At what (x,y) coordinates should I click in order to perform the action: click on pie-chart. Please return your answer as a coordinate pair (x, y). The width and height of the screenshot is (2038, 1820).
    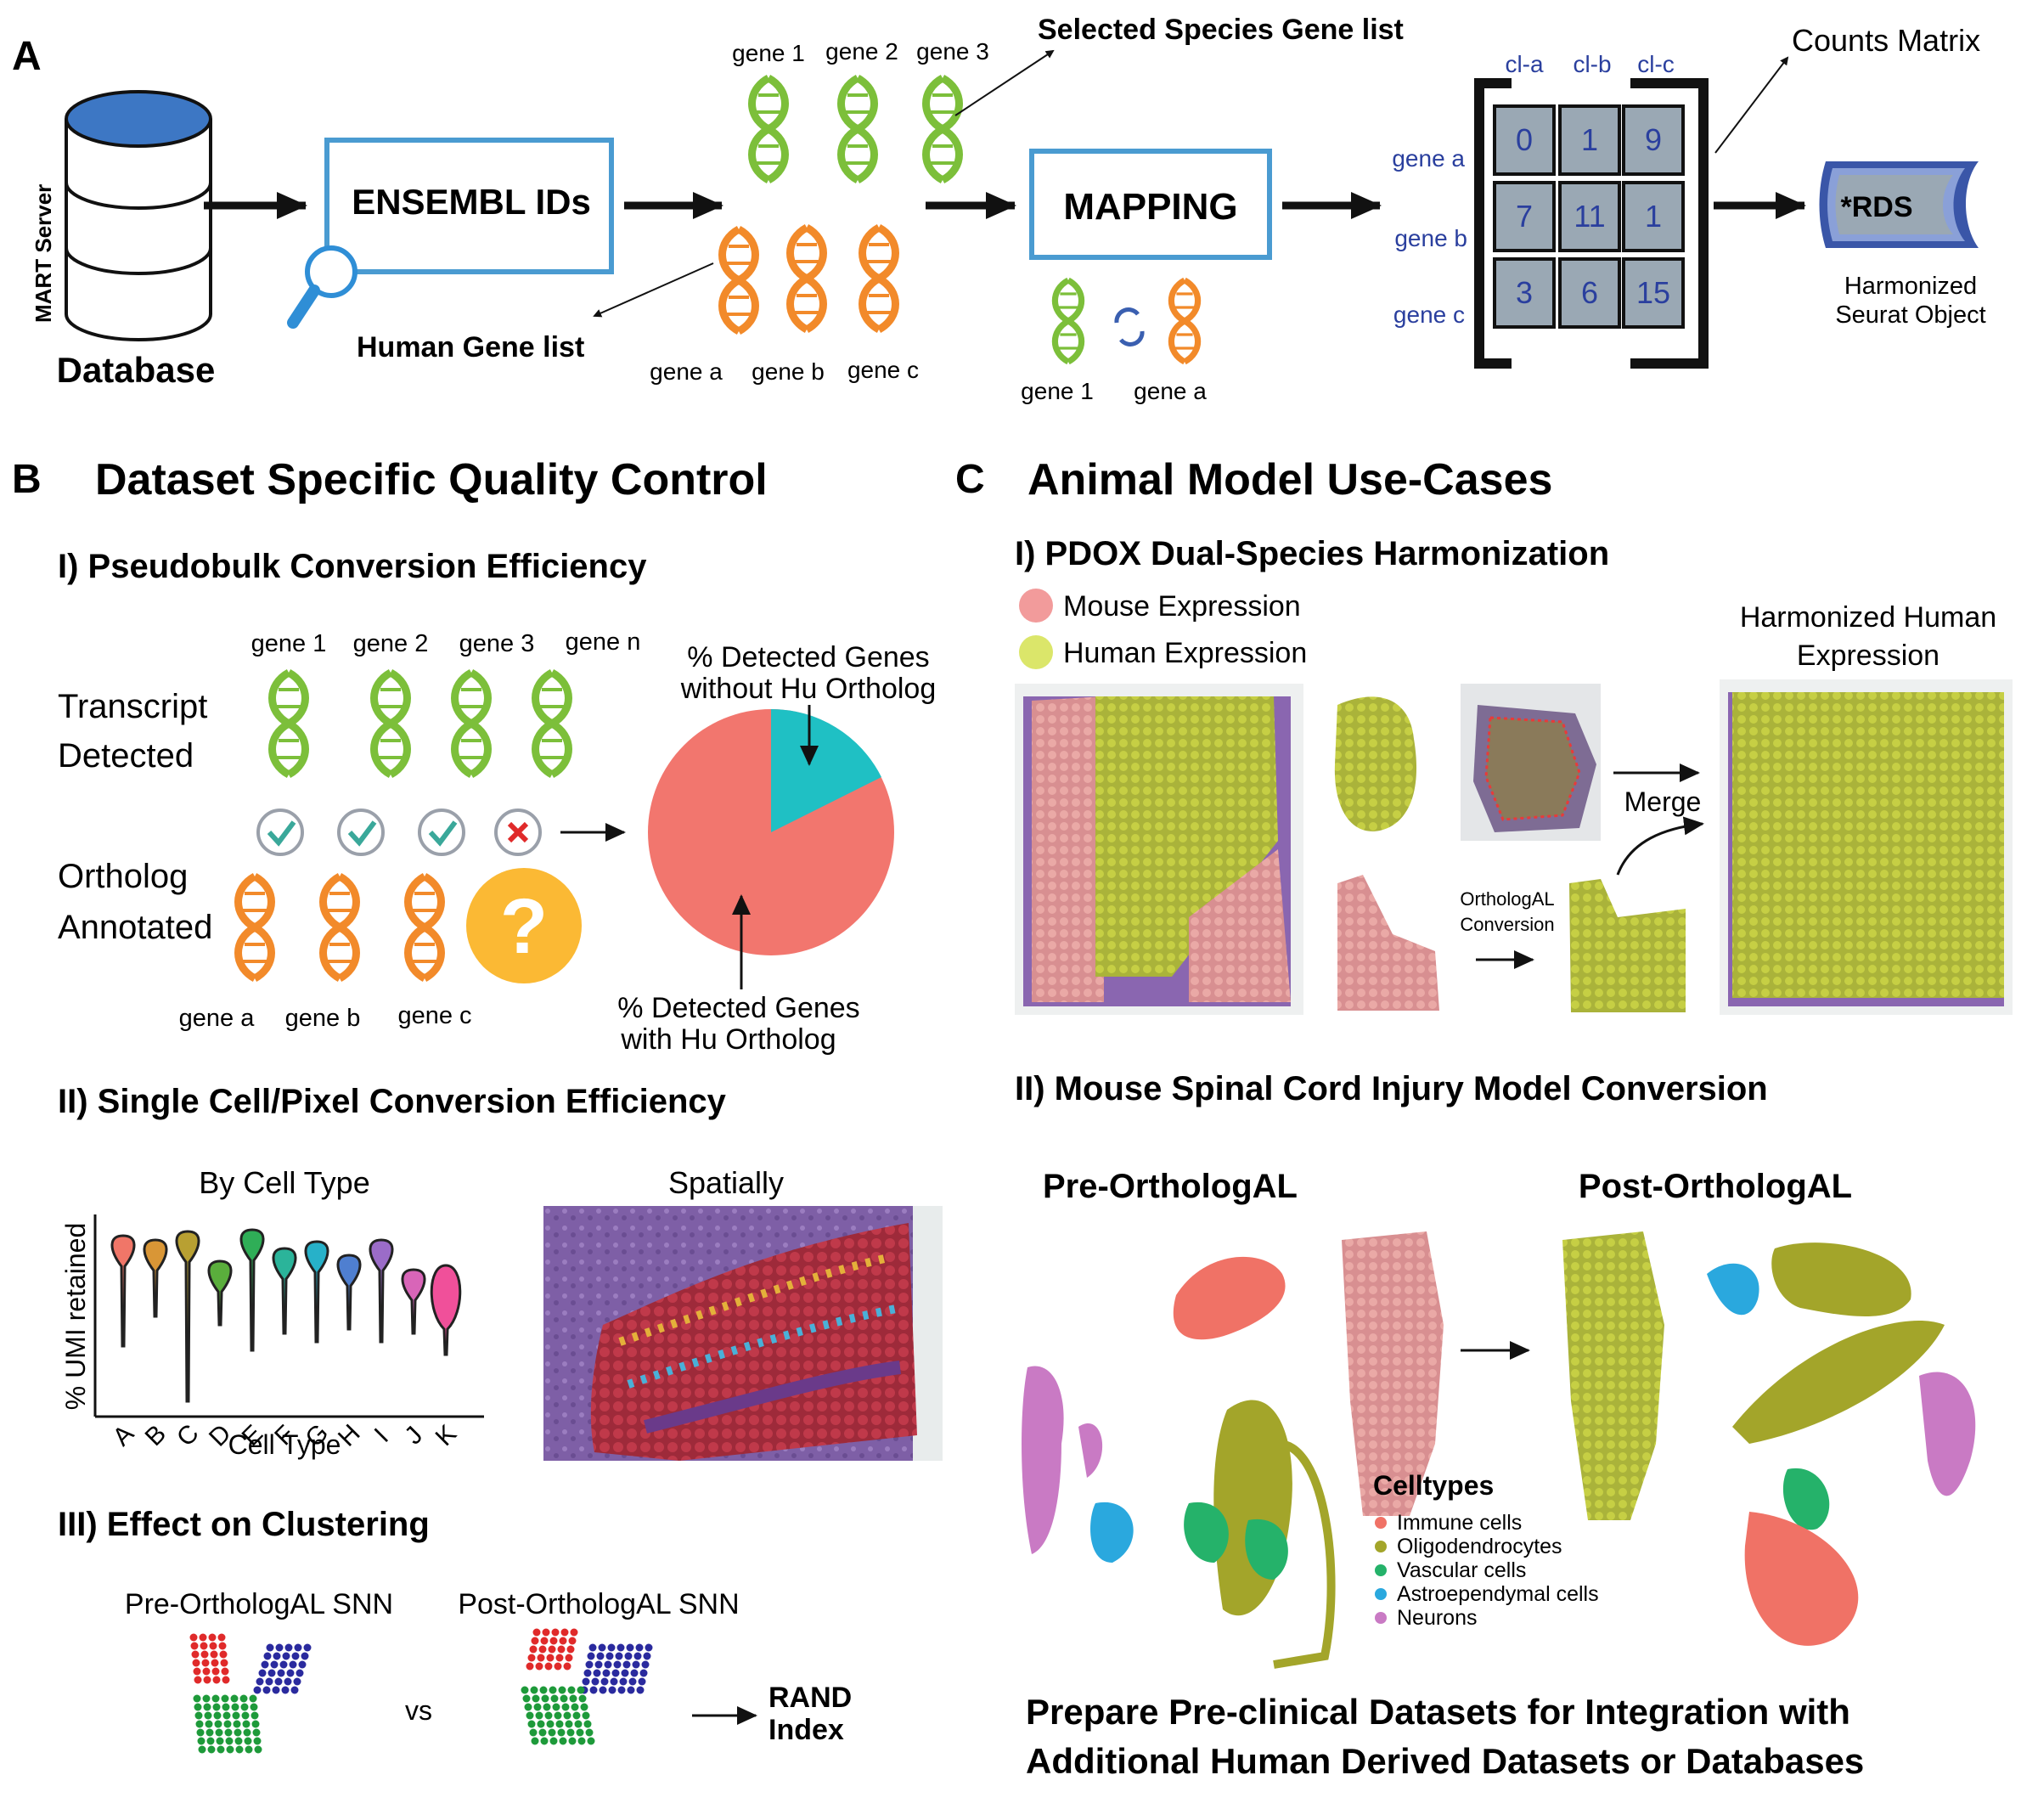
    Looking at the image, I should click on (771, 831).